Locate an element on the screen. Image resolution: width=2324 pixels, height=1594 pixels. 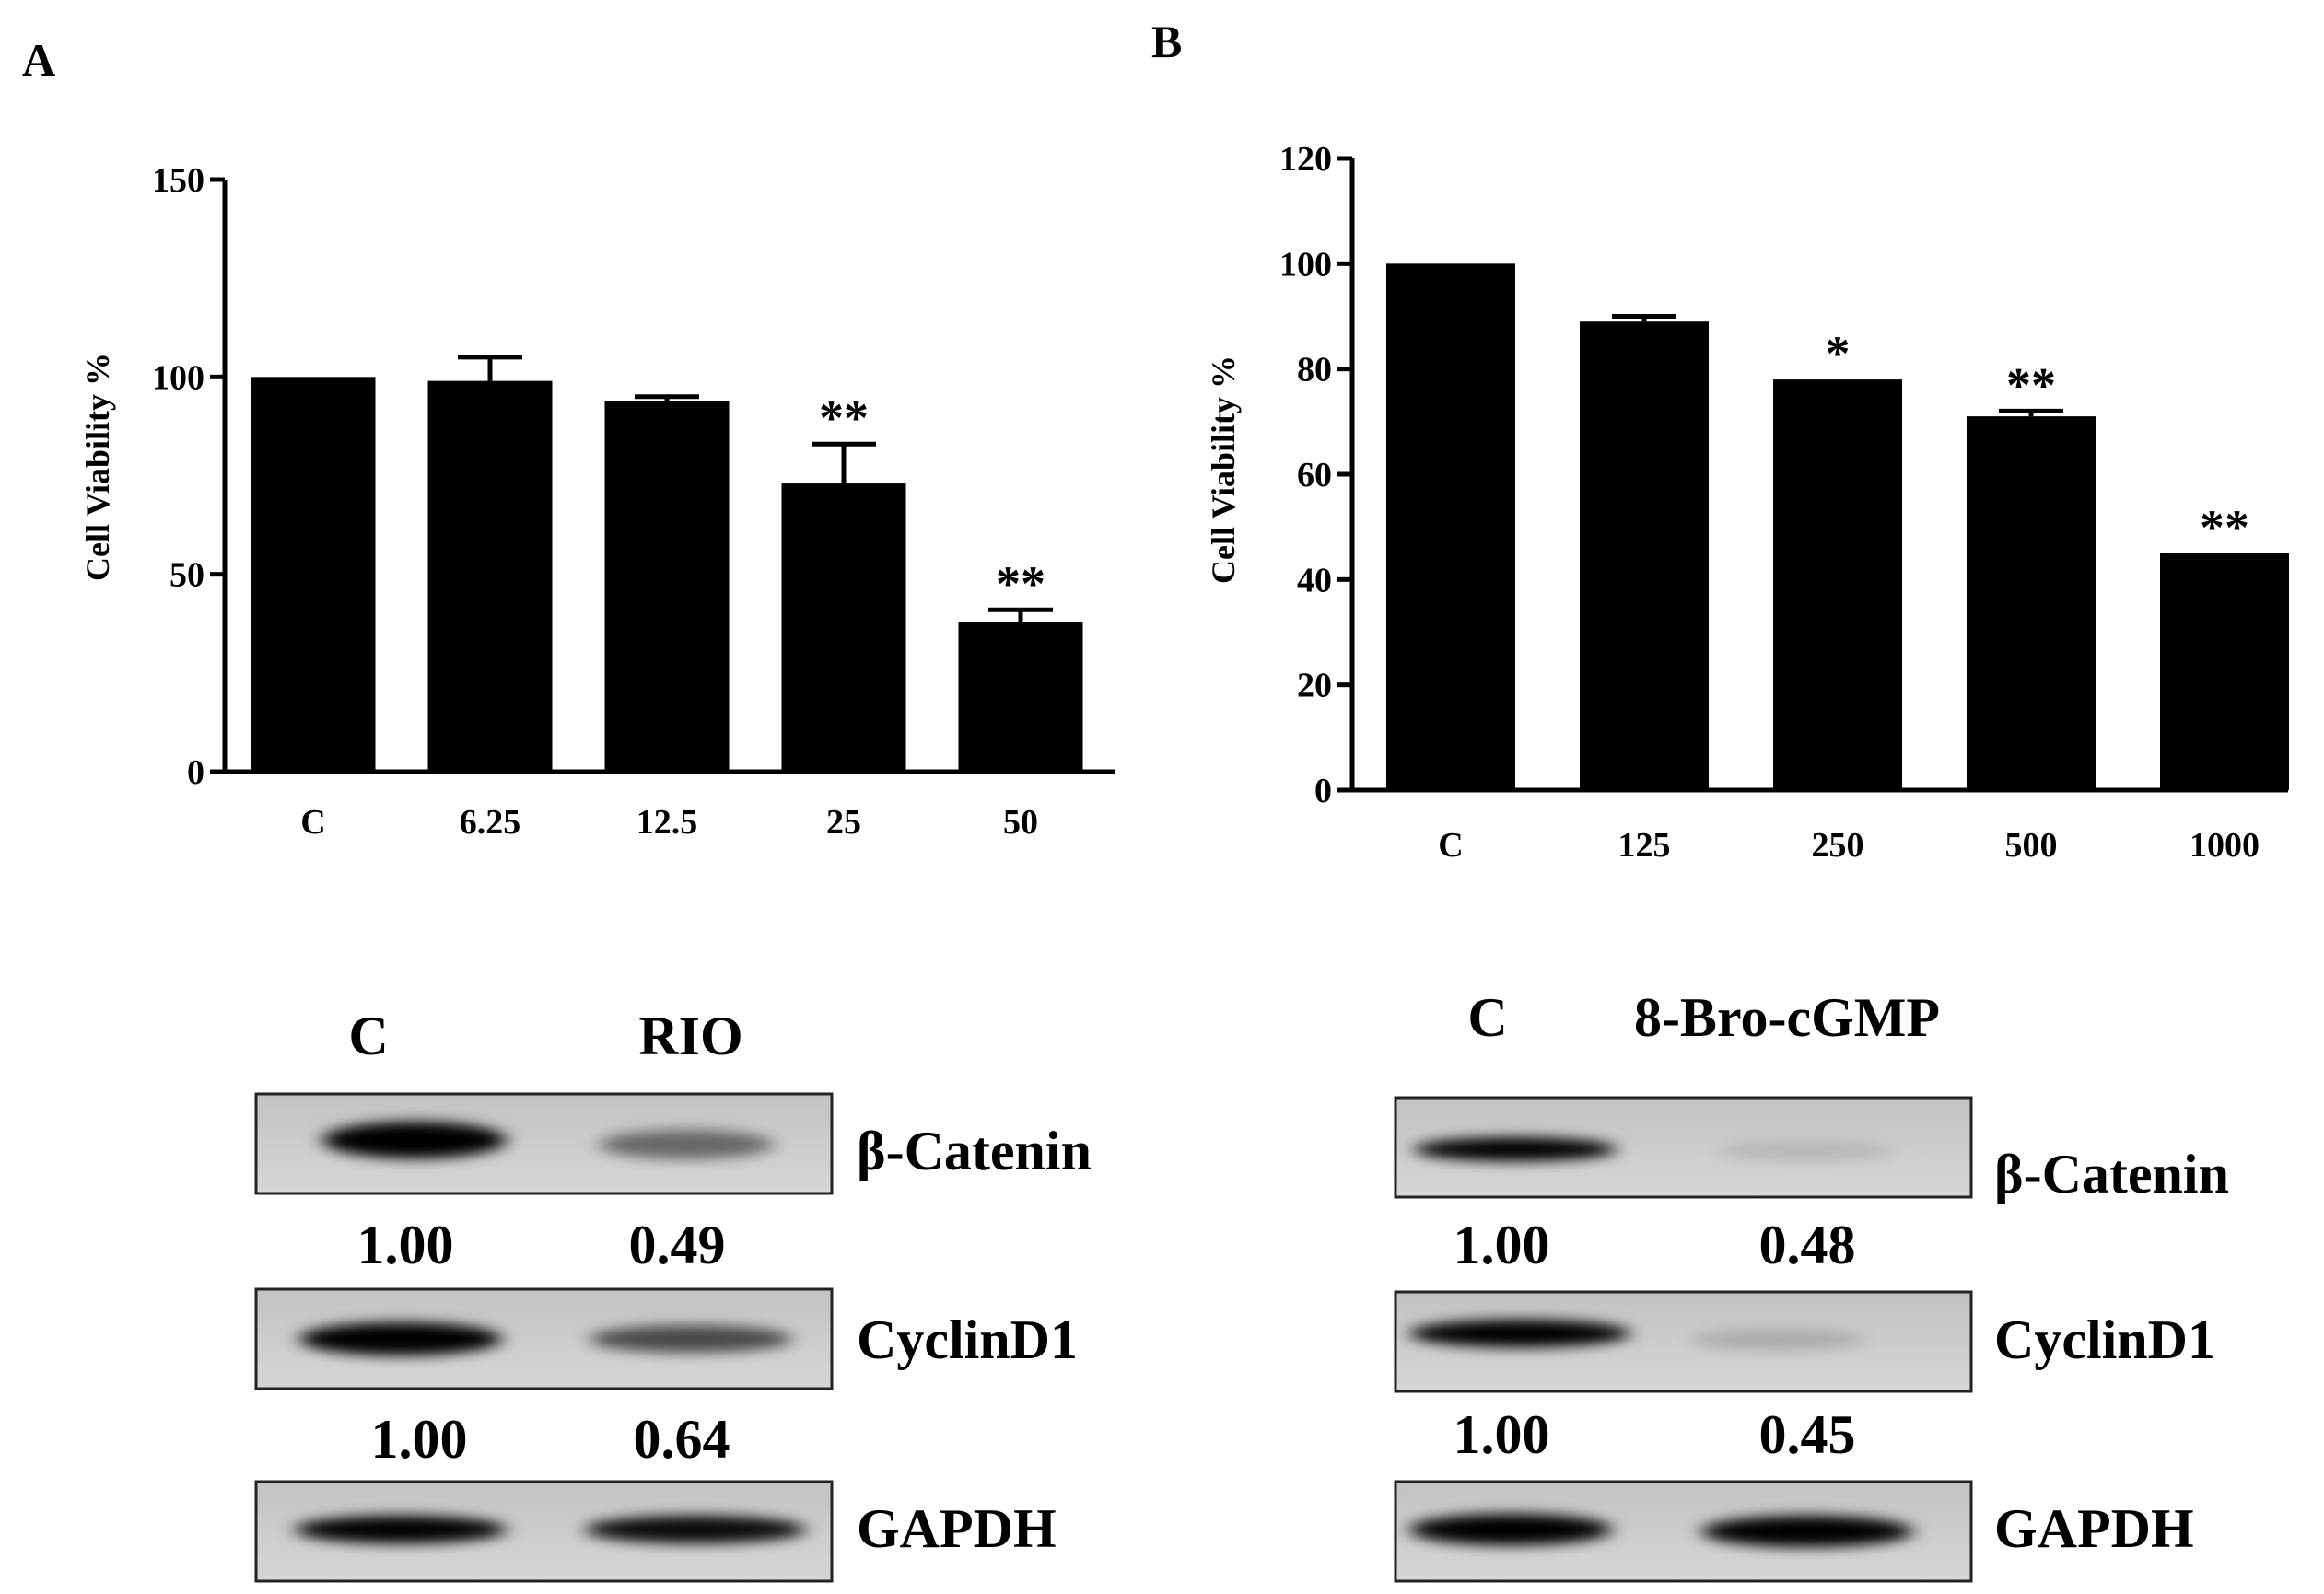
blot-rio-band-cyclind1-control is located at coordinates (400, 1338).